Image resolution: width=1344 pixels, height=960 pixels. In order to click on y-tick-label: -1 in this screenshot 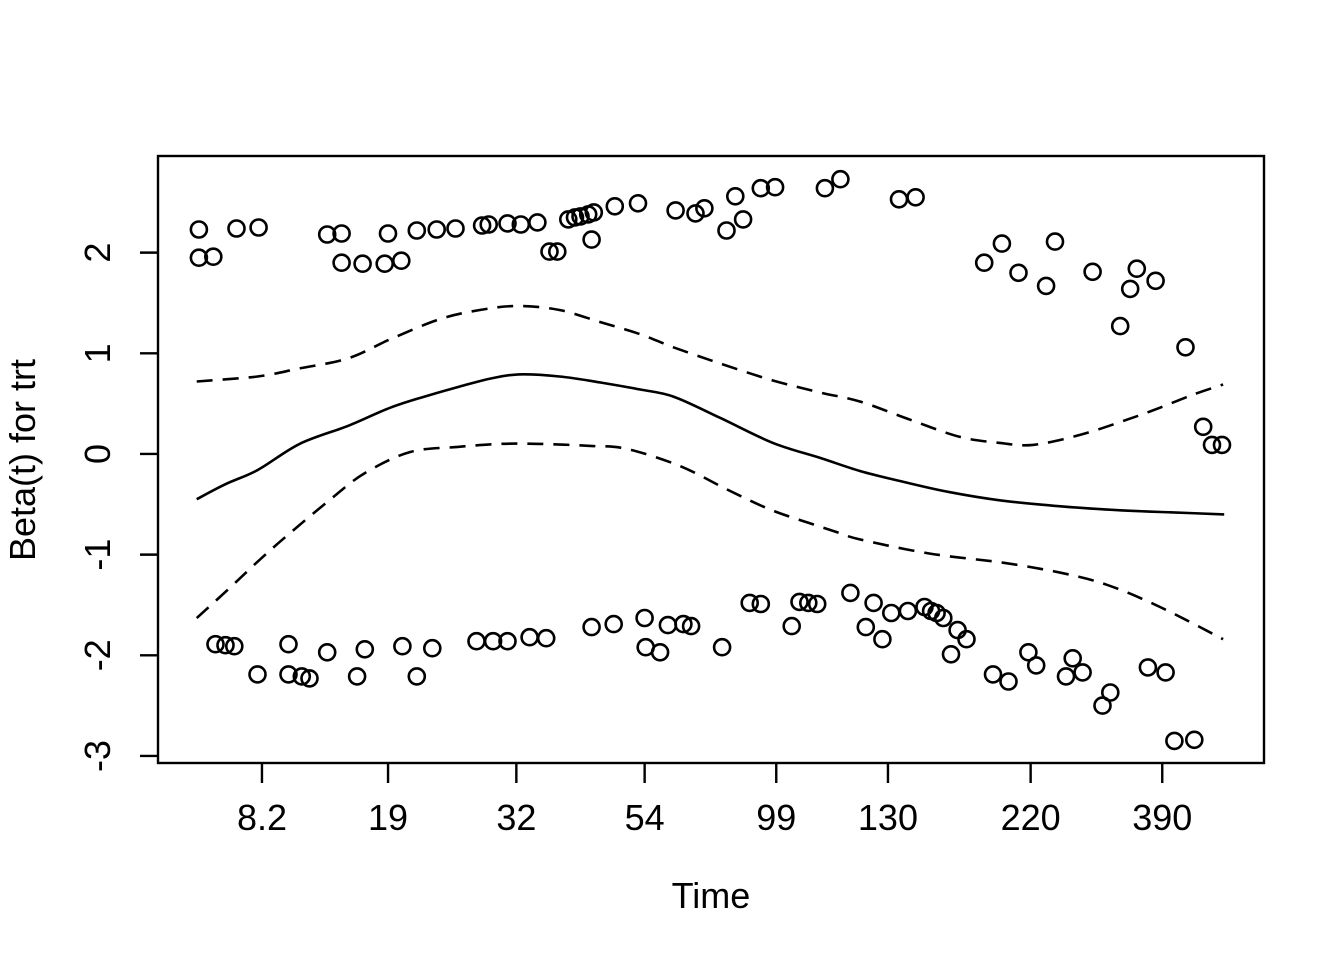, I will do `click(97, 555)`.